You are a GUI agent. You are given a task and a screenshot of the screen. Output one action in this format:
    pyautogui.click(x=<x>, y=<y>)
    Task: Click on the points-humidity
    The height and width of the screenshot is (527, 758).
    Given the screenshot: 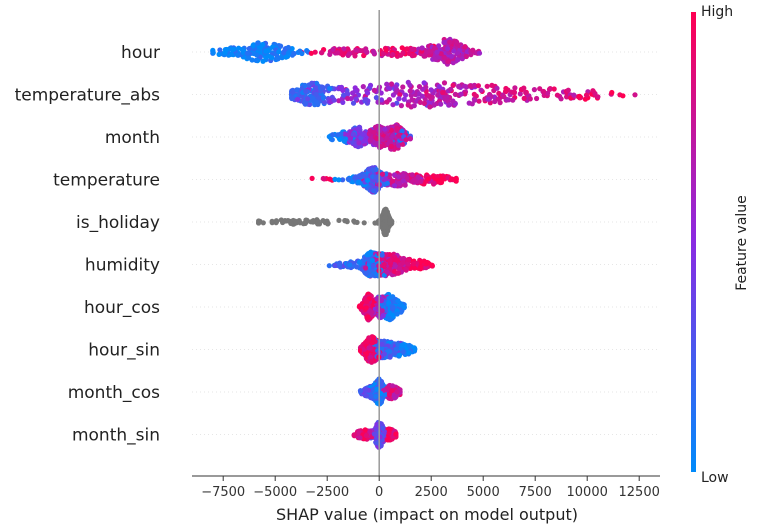 What is the action you would take?
    pyautogui.click(x=380, y=264)
    